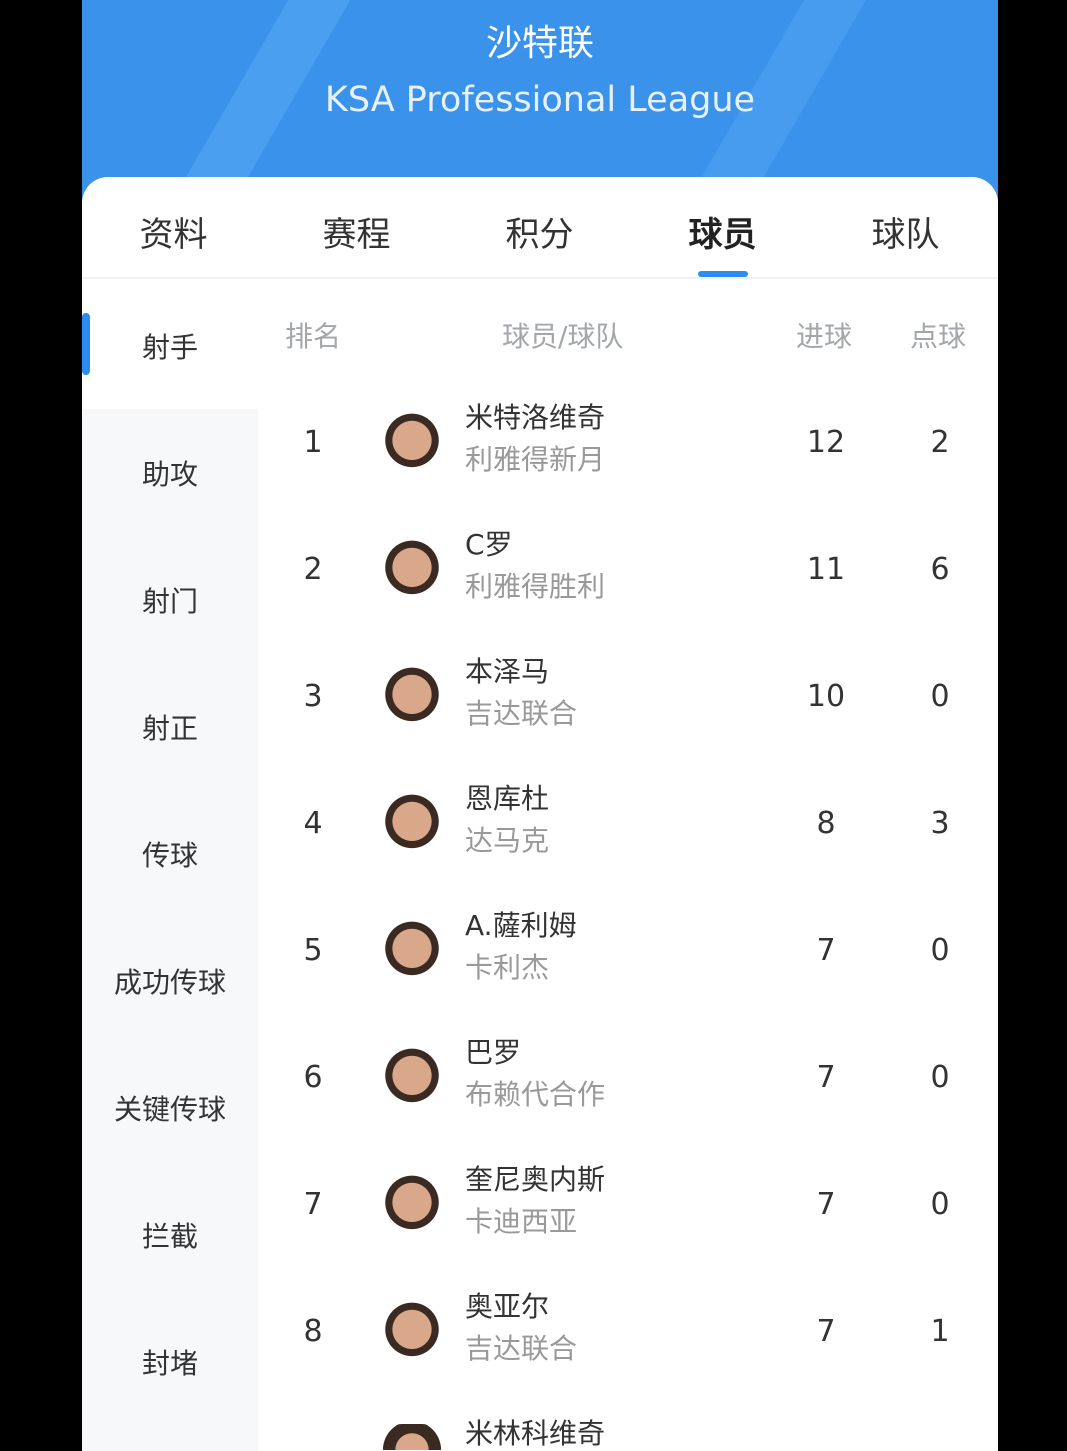 The width and height of the screenshot is (1067, 1451). What do you see at coordinates (722, 235) in the screenshot?
I see `tab-3: 球员` at bounding box center [722, 235].